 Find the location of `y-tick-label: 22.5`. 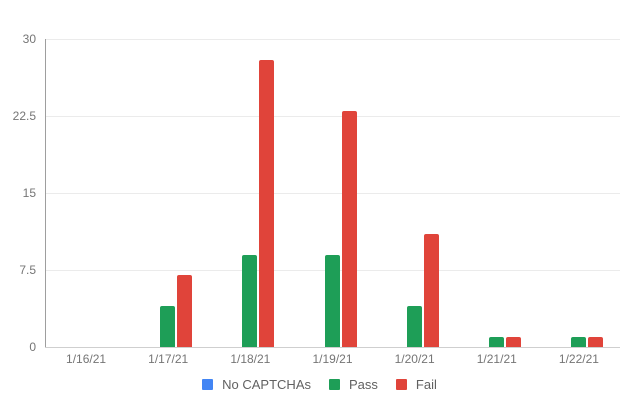

y-tick-label: 22.5 is located at coordinates (24, 116).